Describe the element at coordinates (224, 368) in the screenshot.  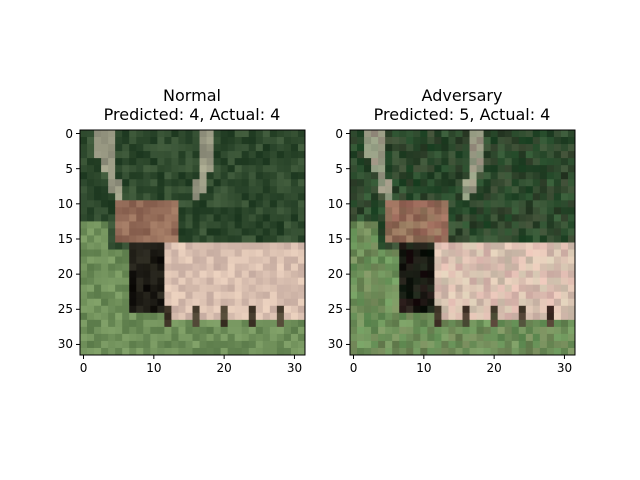
I see `x-tick-label: 20` at that location.